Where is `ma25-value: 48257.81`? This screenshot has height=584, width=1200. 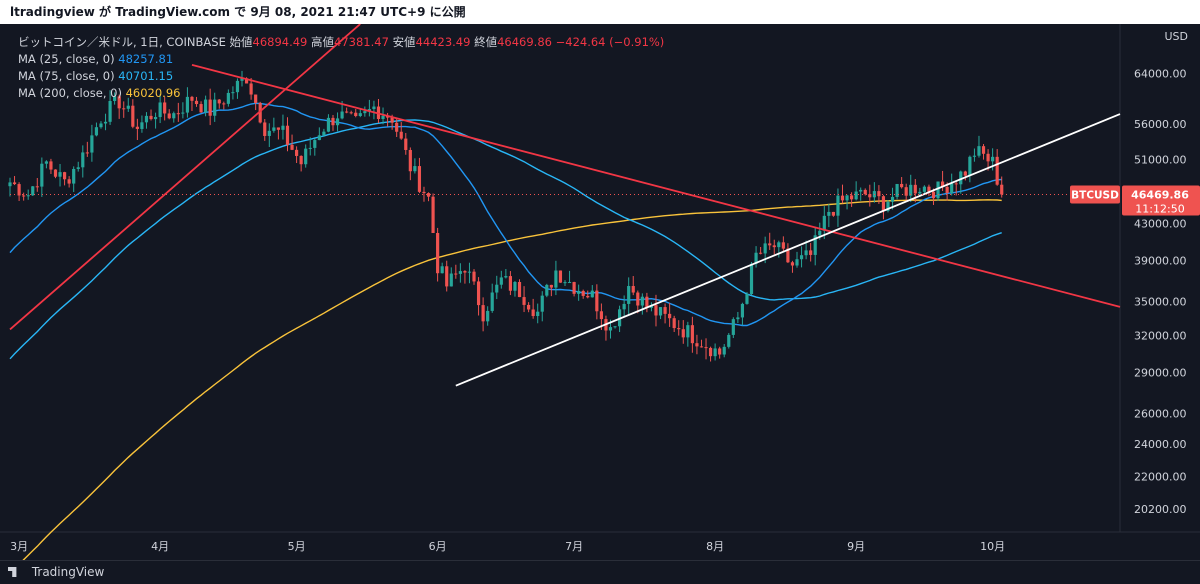 ma25-value: 48257.81 is located at coordinates (146, 59).